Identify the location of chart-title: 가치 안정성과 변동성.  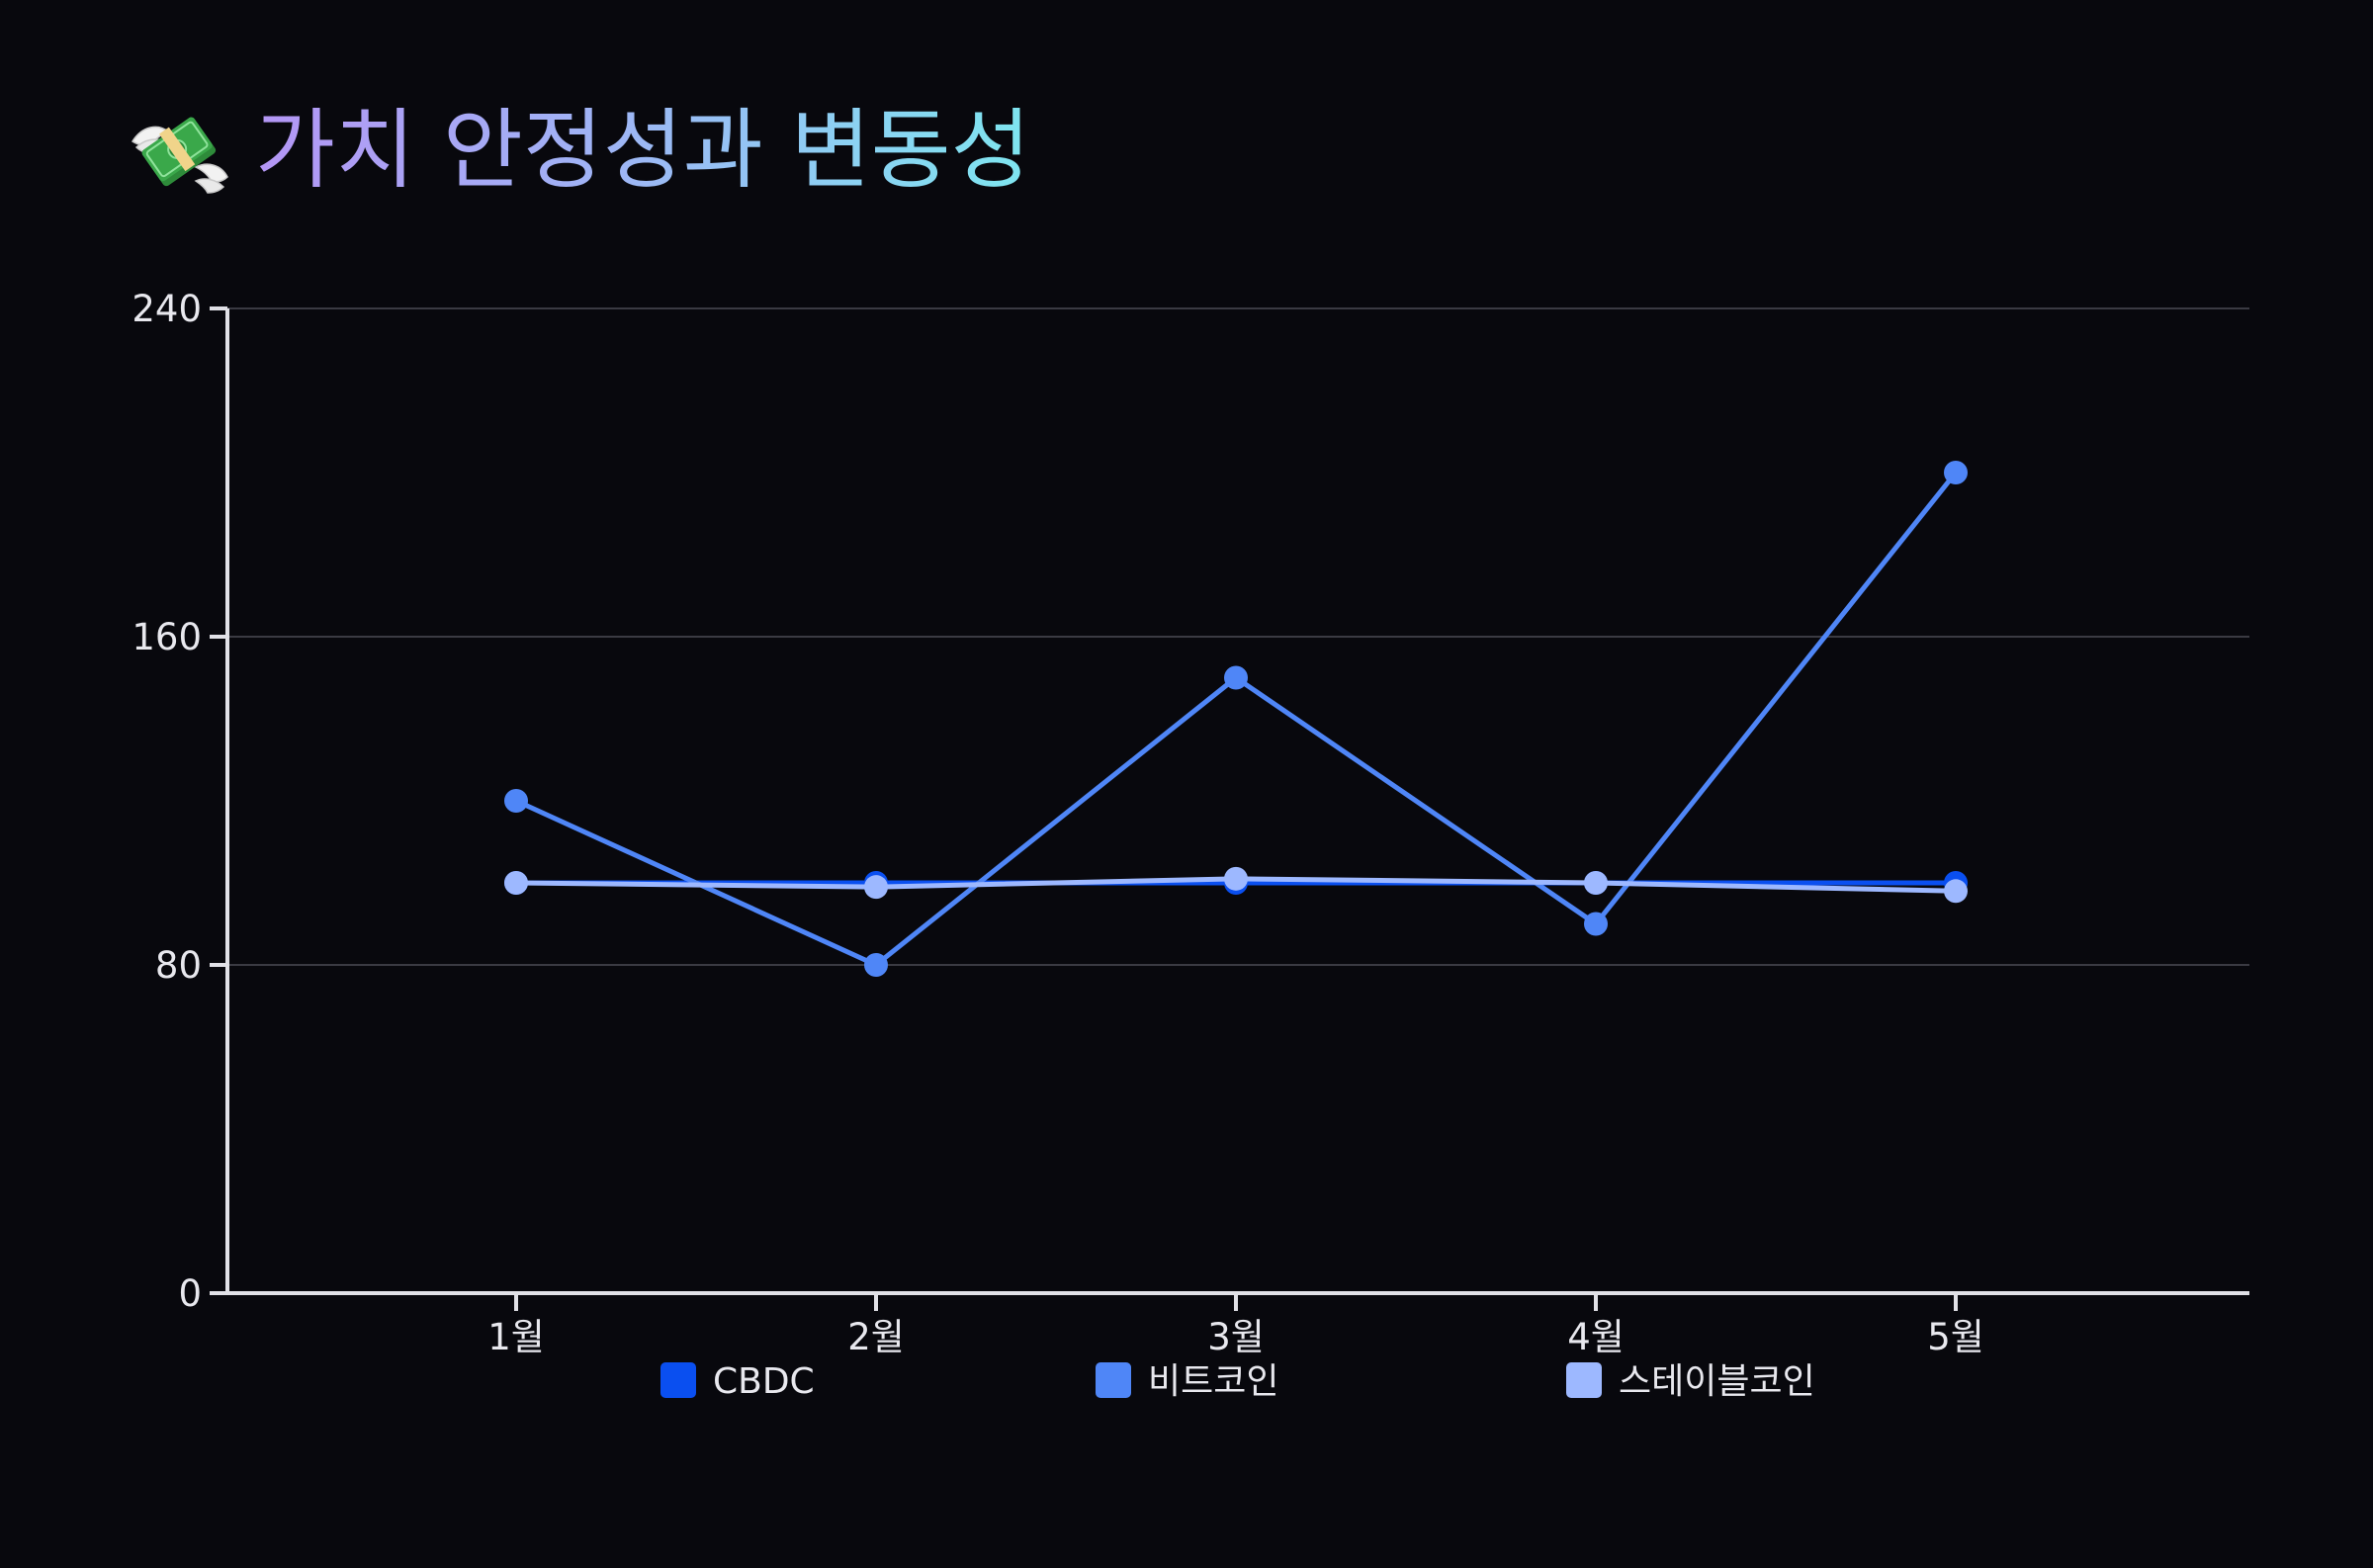
(578, 150).